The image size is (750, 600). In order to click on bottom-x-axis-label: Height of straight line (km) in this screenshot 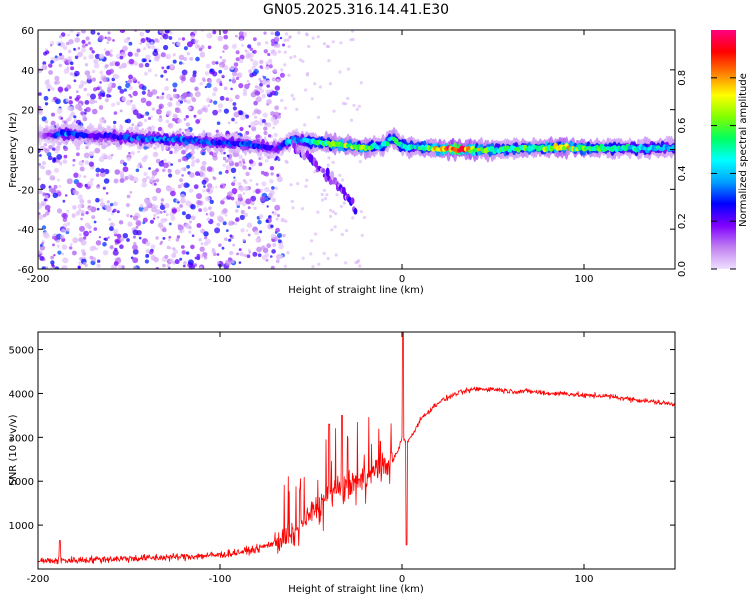, I will do `click(356, 589)`.